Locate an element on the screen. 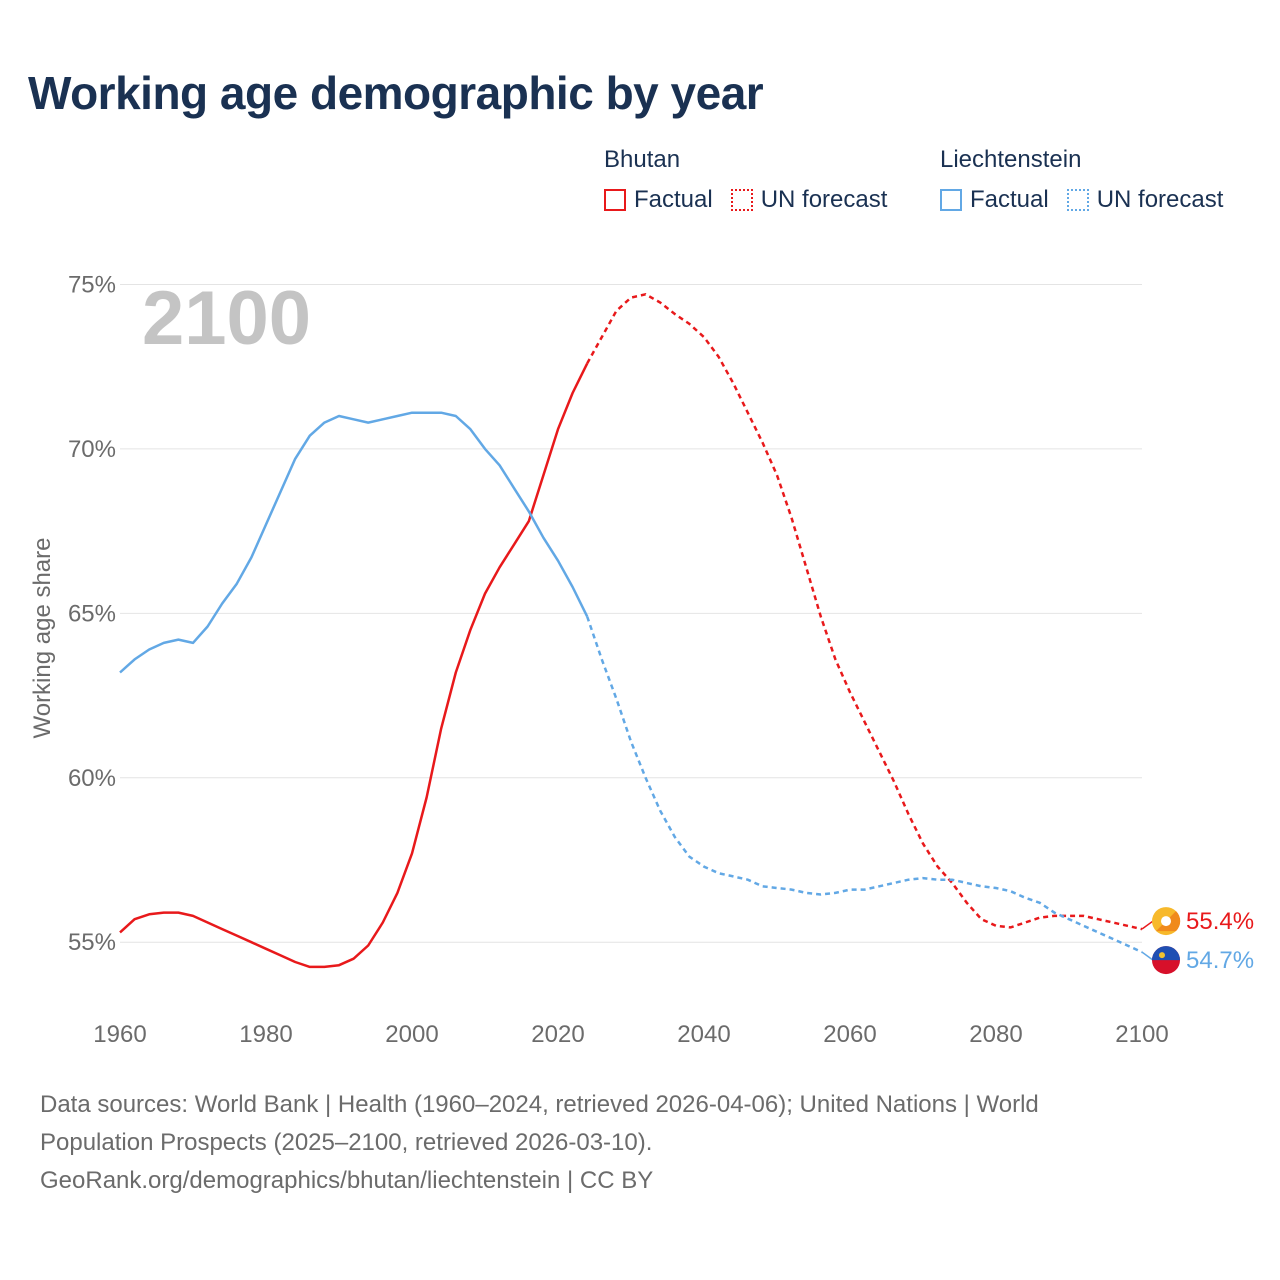 The height and width of the screenshot is (1280, 1280). y-tick-label: 60% is located at coordinates (92, 778).